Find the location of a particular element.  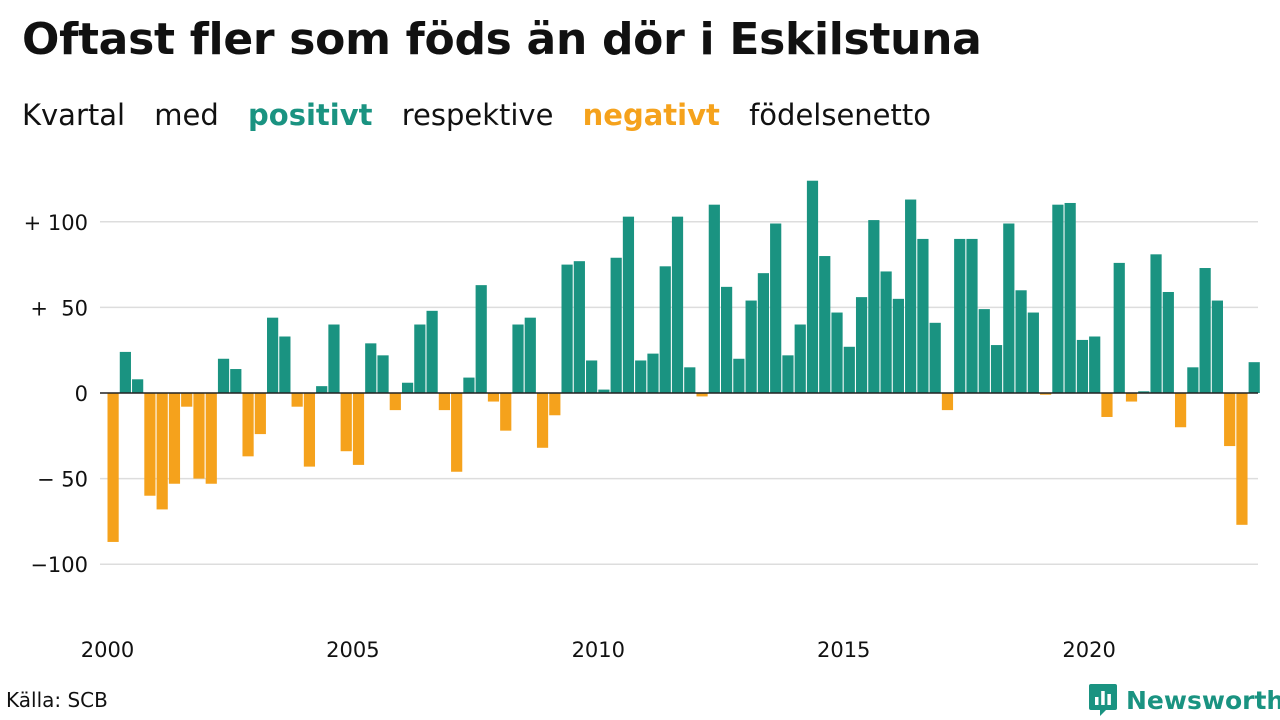

subtitle-text-respektive: respektive is located at coordinates (477, 115).